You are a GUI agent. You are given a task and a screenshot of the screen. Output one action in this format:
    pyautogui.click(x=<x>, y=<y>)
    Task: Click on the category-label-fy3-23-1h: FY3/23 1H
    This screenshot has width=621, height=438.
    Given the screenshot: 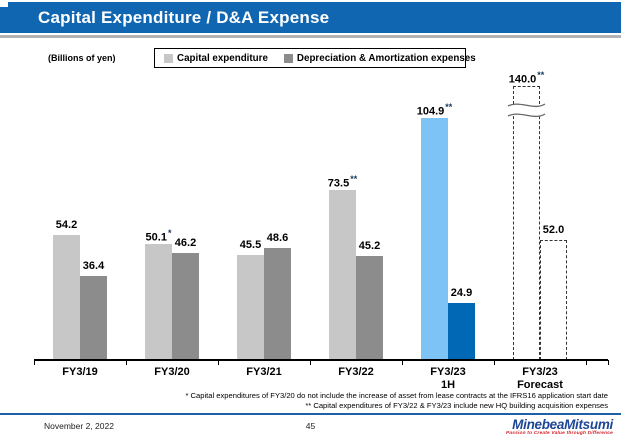 What is the action you would take?
    pyautogui.click(x=448, y=378)
    